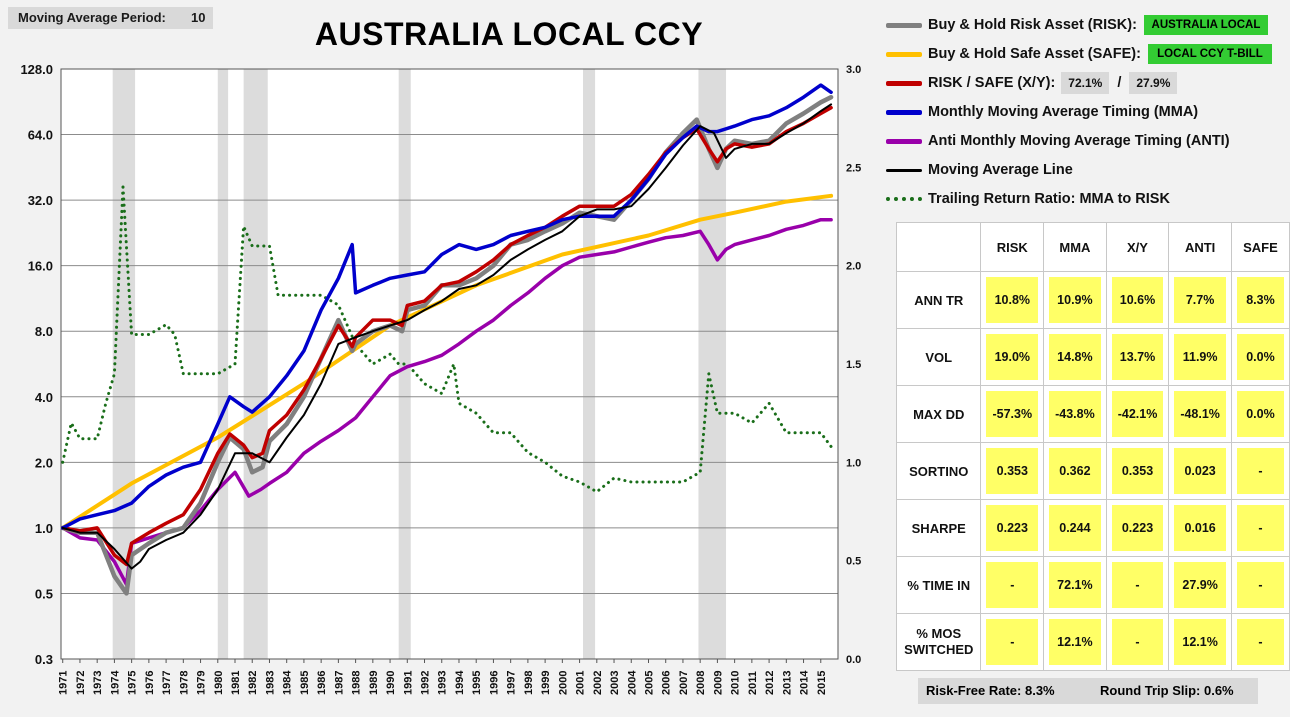 Image resolution: width=1290 pixels, height=717 pixels. What do you see at coordinates (770, 683) in the screenshot?
I see `x-tick-label: 2012` at bounding box center [770, 683].